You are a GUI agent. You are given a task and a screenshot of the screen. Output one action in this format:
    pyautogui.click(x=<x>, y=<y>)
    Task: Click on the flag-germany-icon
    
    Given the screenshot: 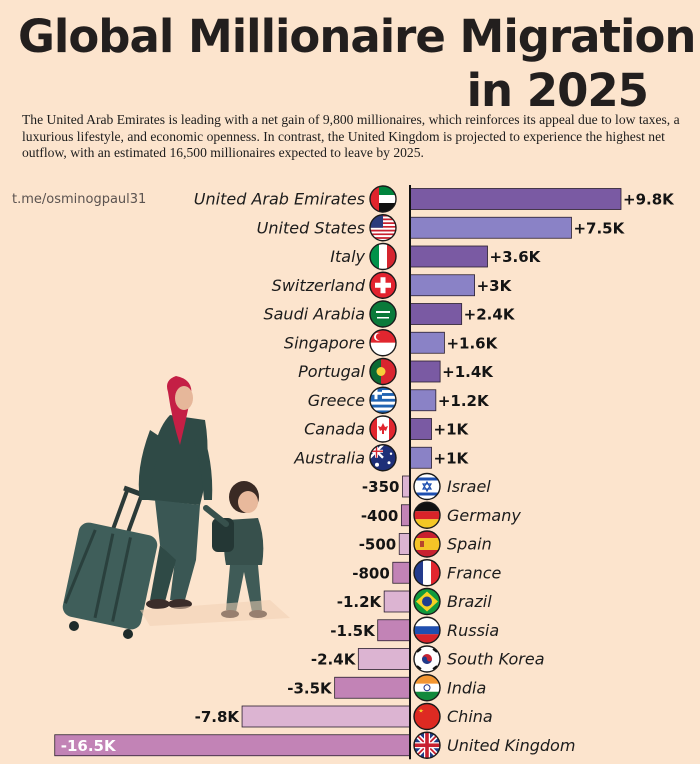 What is the action you would take?
    pyautogui.click(x=427, y=515)
    